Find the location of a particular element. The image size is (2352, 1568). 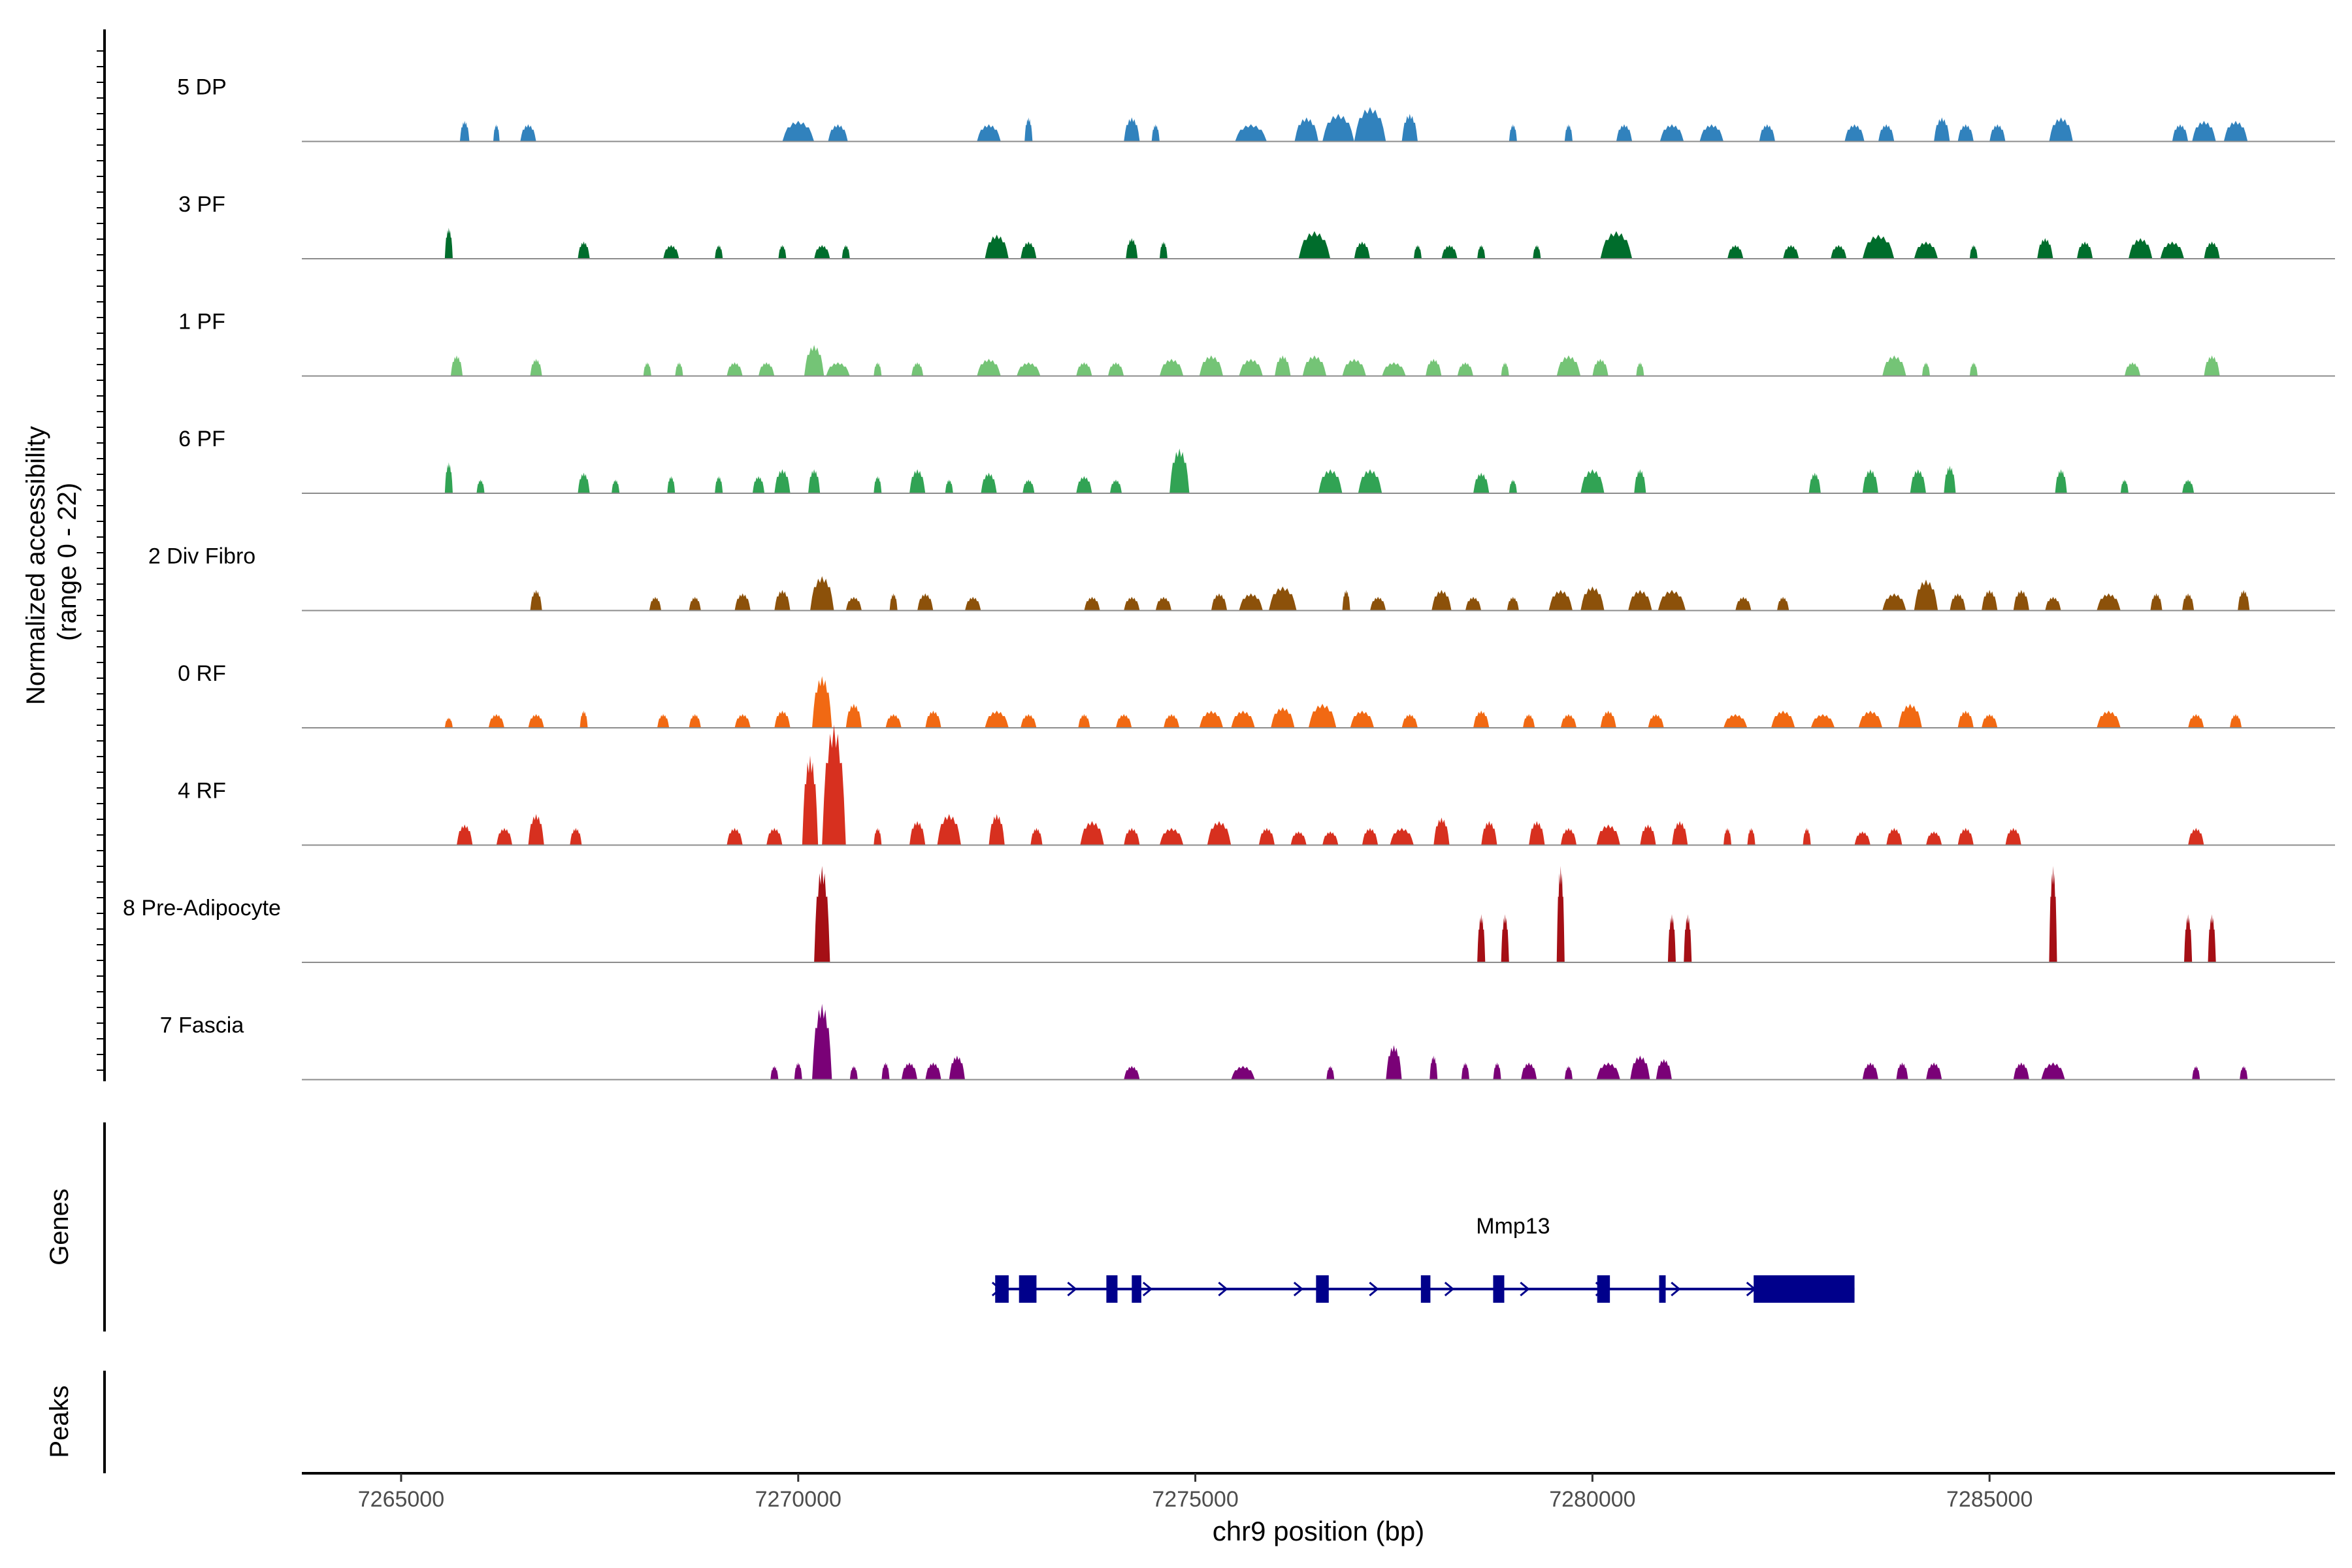

x-tick-label: 7270000 is located at coordinates (798, 1499).